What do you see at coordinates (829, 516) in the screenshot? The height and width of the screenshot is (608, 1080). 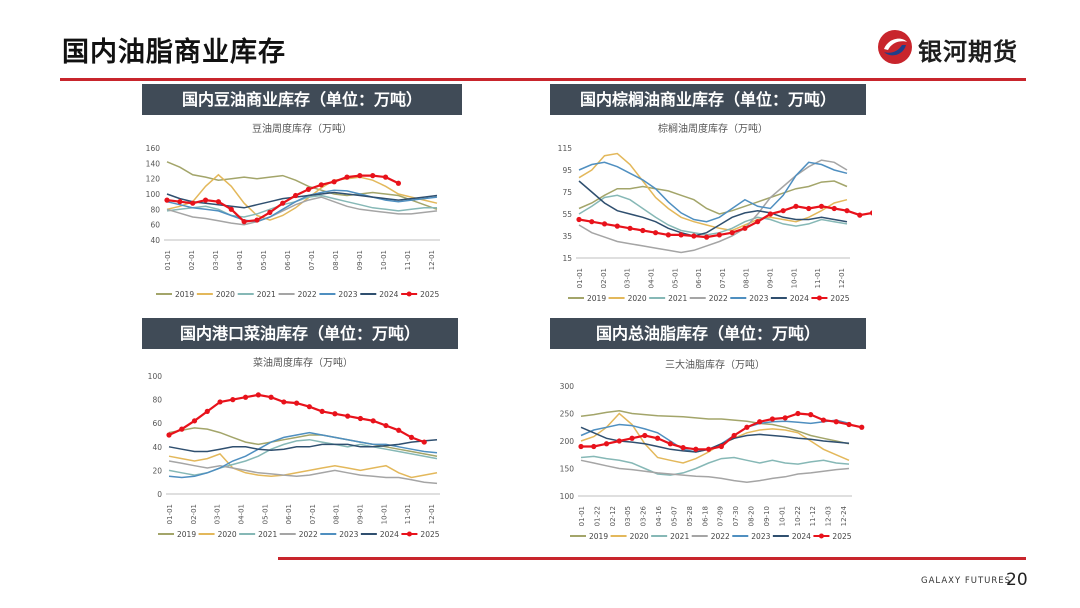 I see `x-tick-label: 12-03` at bounding box center [829, 516].